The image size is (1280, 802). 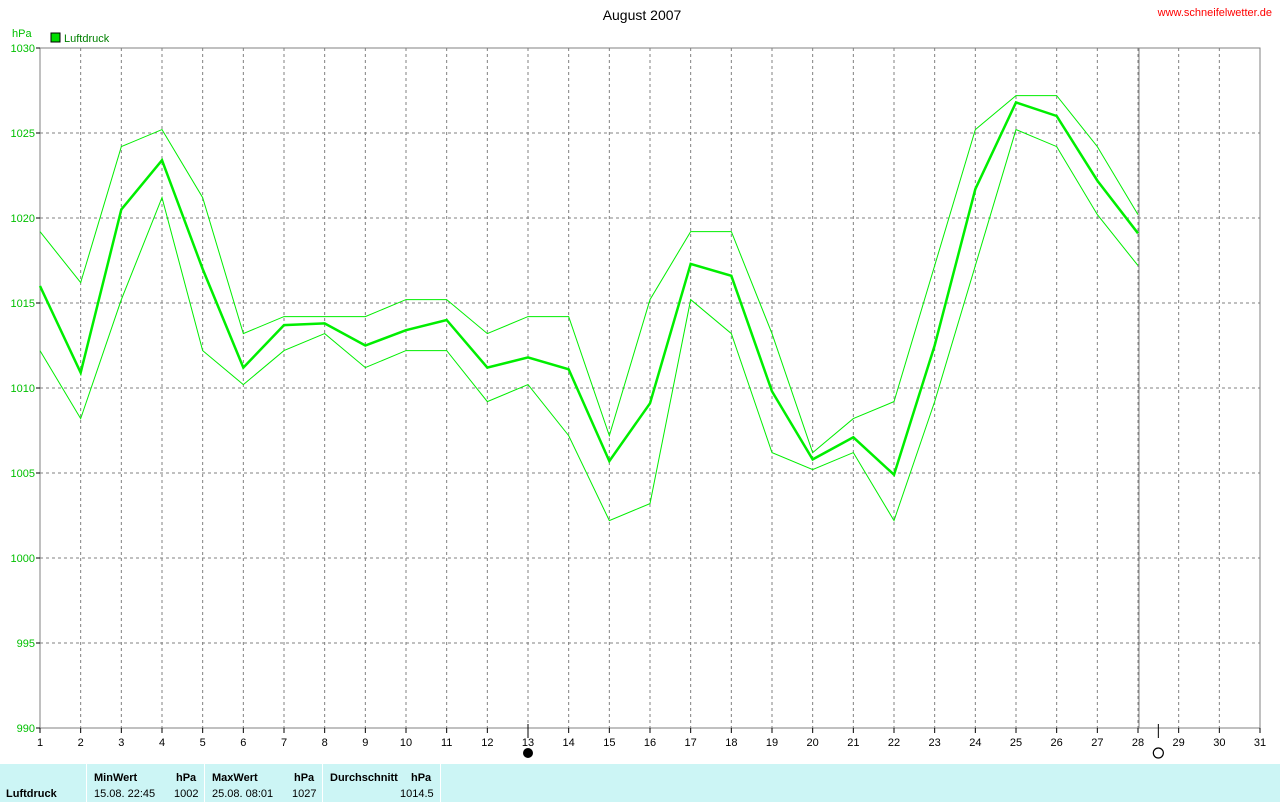 What do you see at coordinates (894, 743) in the screenshot?
I see `x-tick-label: 22` at bounding box center [894, 743].